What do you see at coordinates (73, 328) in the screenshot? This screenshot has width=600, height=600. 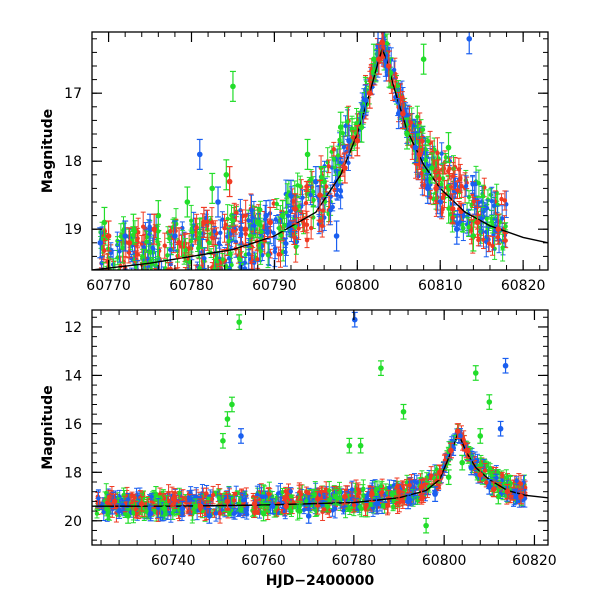 I see `y-tick-label: 12` at bounding box center [73, 328].